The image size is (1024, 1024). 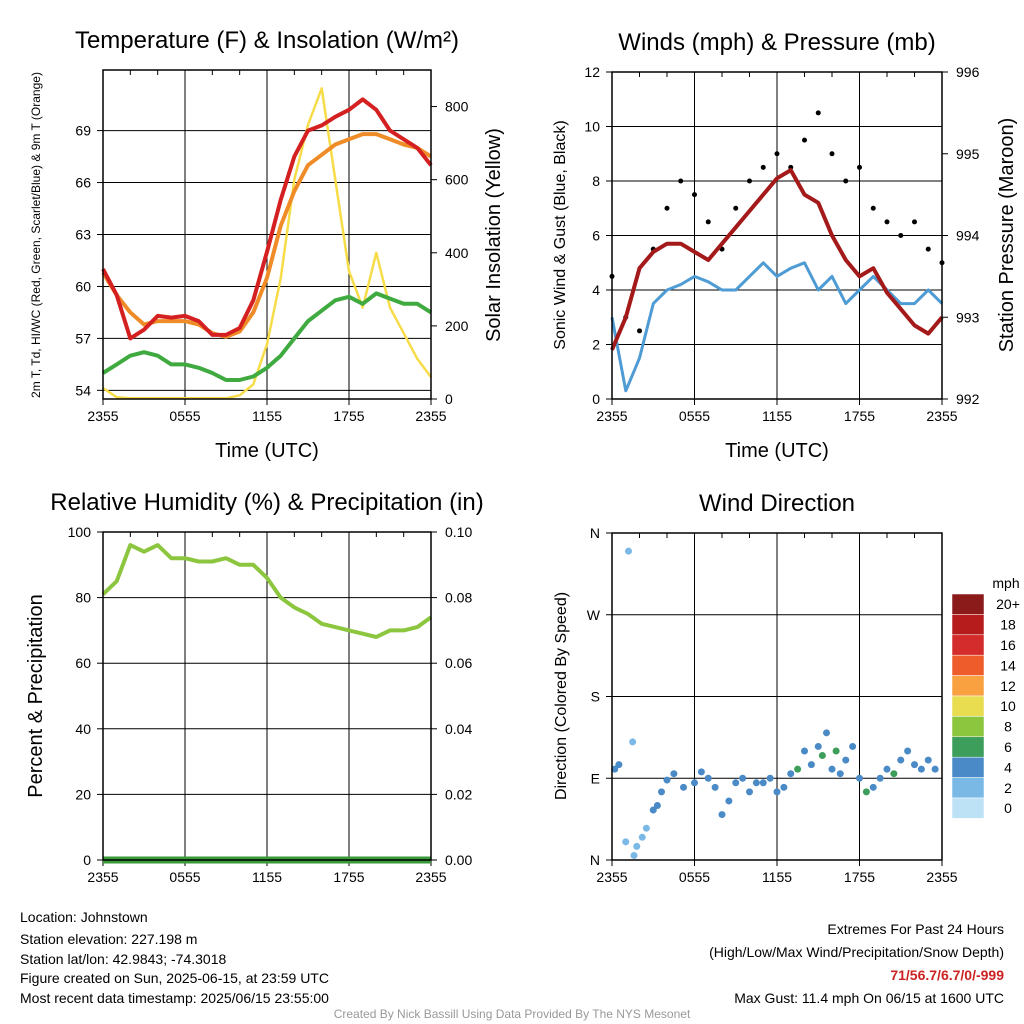 I want to click on y2-tick-label: 993, so click(x=968, y=317).